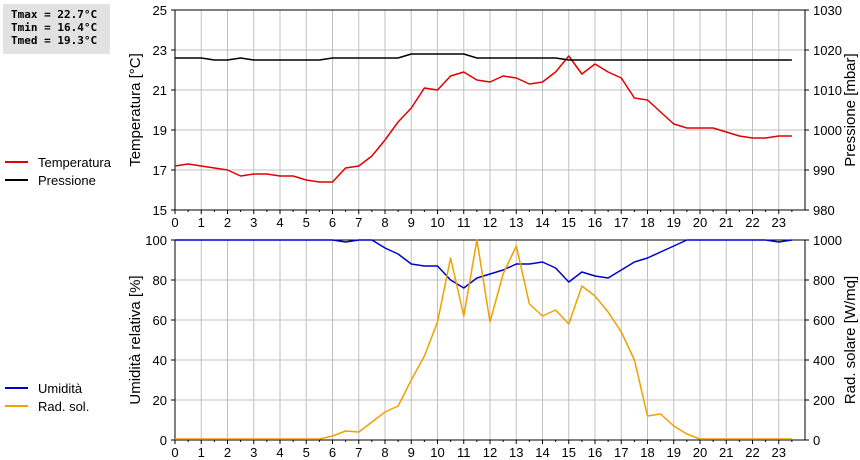  Describe the element at coordinates (816, 440) in the screenshot. I see `y-right-tick-label: 0` at that location.